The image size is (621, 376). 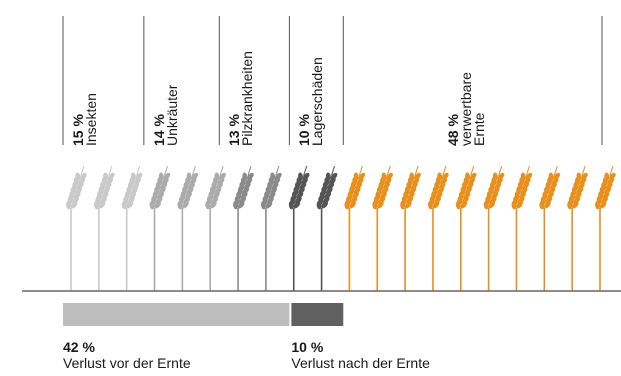 I want to click on category-label: 15 % Insekten, so click(x=84, y=119).